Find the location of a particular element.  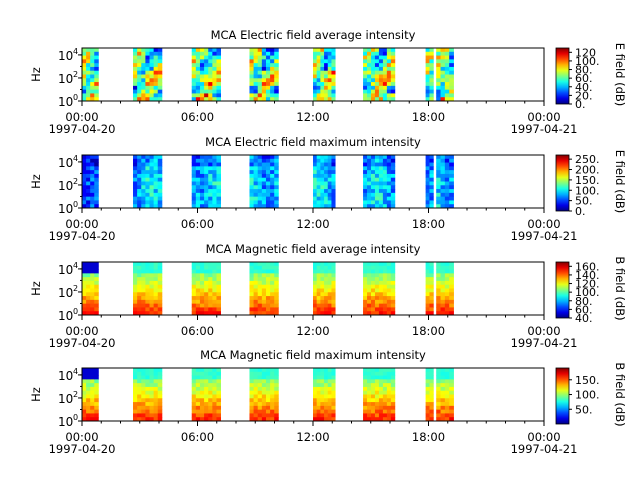

colorbar-tick-label: 60. is located at coordinates (584, 78).